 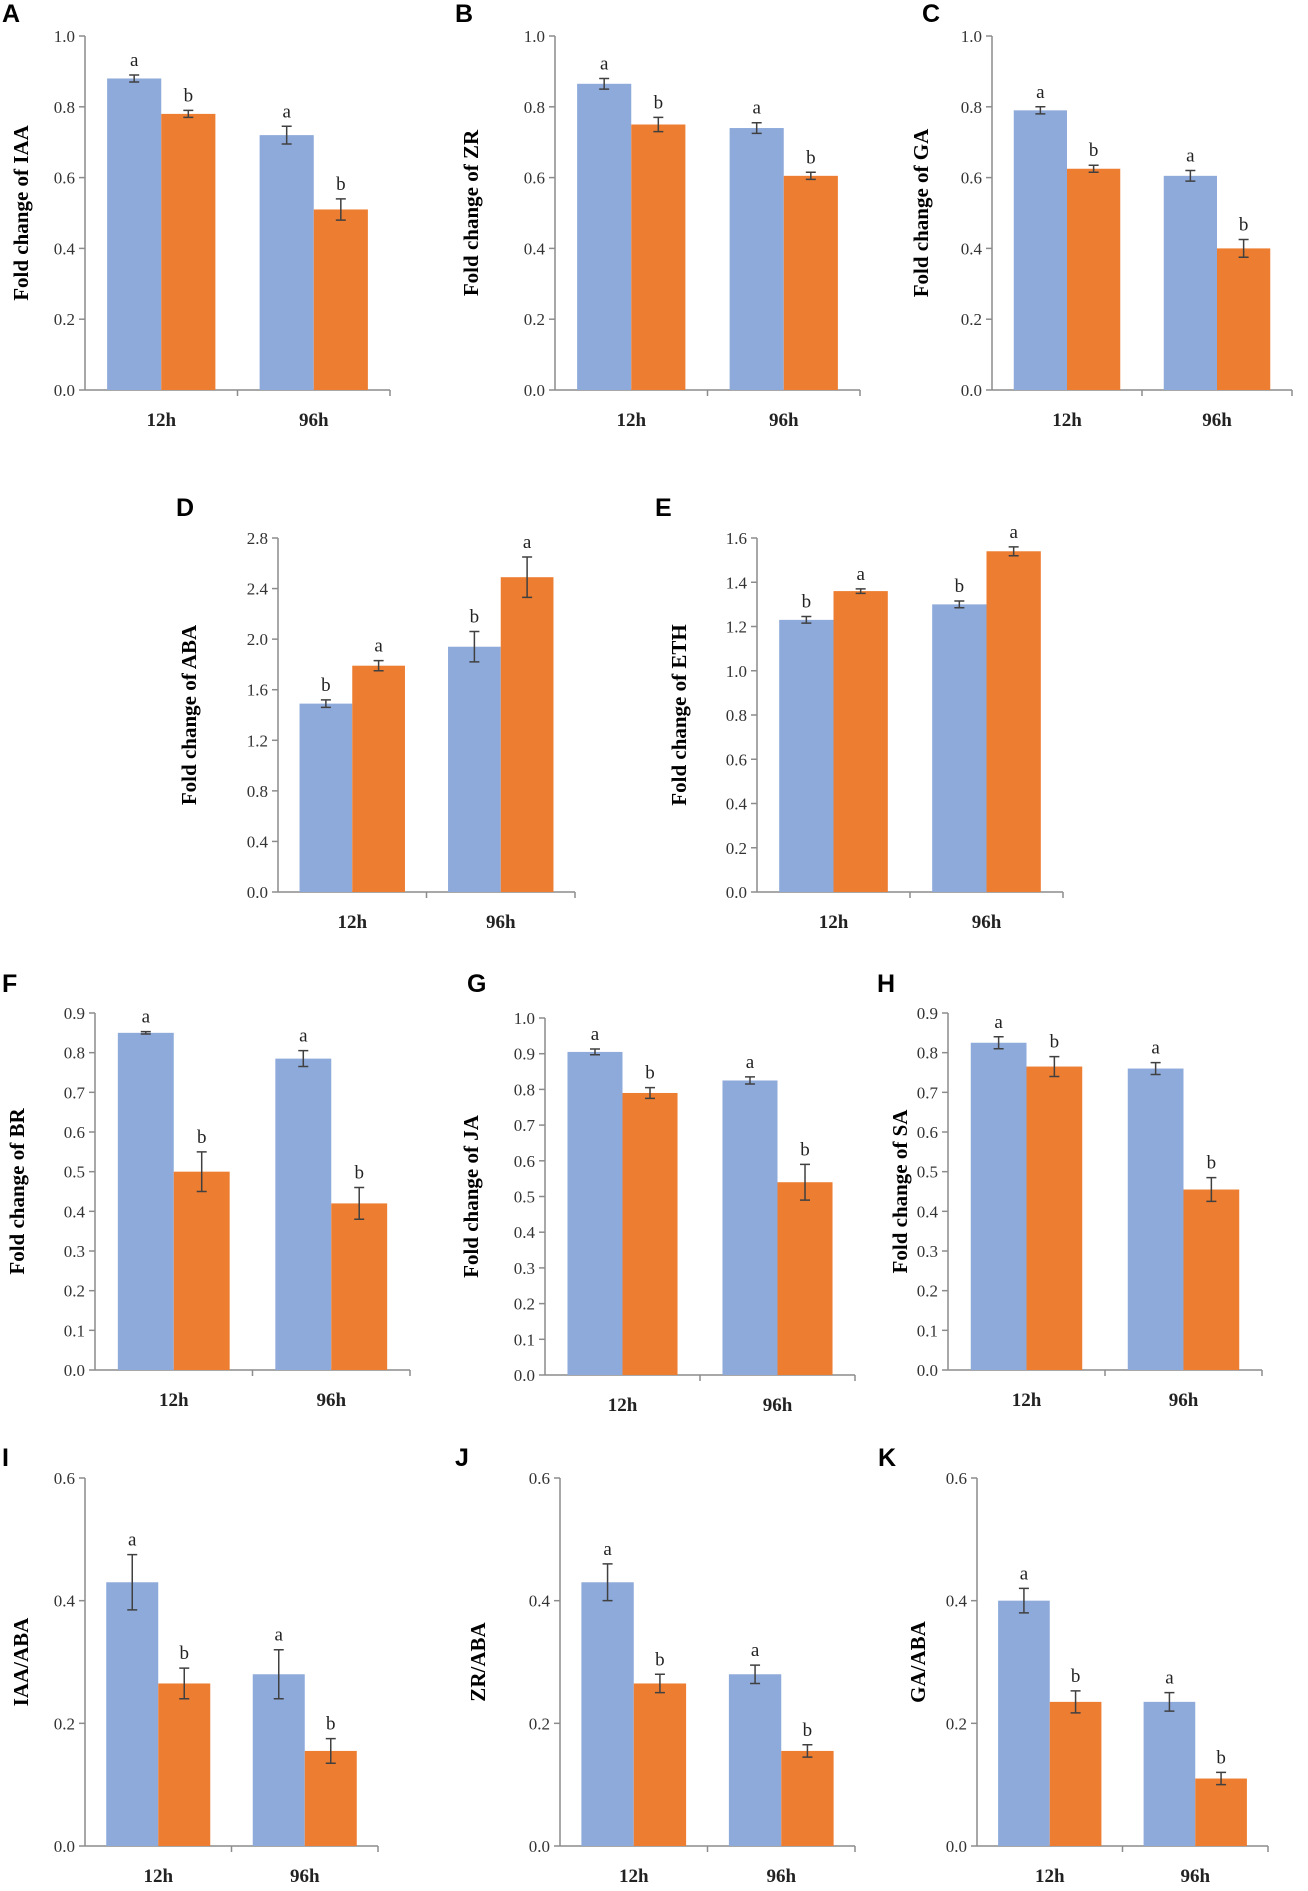 What do you see at coordinates (257, 639) in the screenshot?
I see `y-tick-label: 2.0` at bounding box center [257, 639].